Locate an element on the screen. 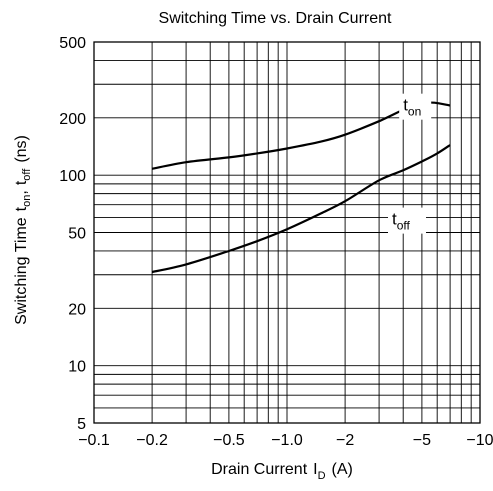 Image resolution: width=493 pixels, height=491 pixels. series-label-t-off: toff is located at coordinates (401, 221).